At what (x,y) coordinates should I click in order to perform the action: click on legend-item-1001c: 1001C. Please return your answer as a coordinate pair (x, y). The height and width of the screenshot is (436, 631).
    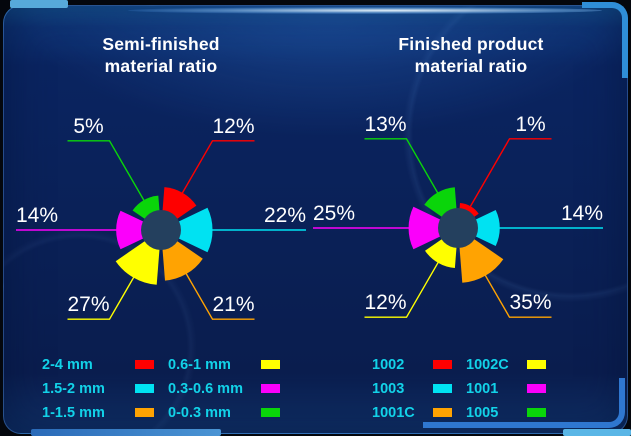
    Looking at the image, I should click on (412, 412).